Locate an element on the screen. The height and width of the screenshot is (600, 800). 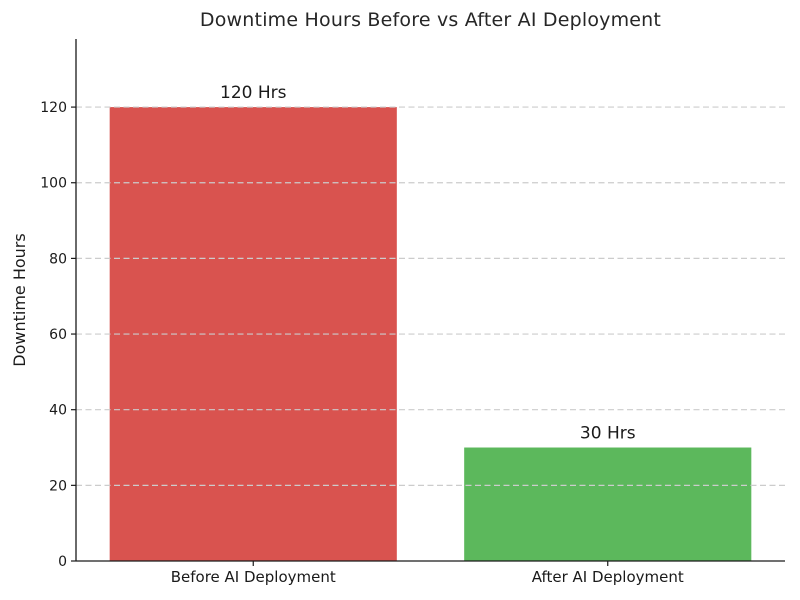
bar-after-ai-deployment is located at coordinates (608, 504).